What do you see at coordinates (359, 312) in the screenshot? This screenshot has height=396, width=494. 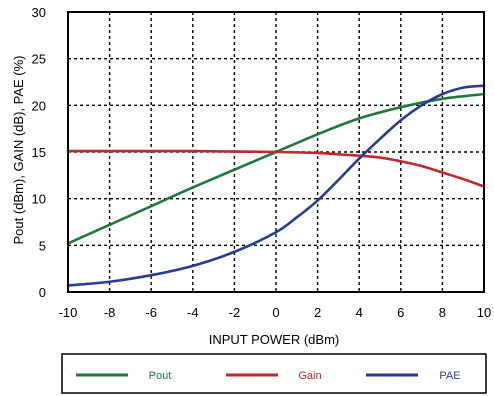 I see `x-tick-label: 4` at bounding box center [359, 312].